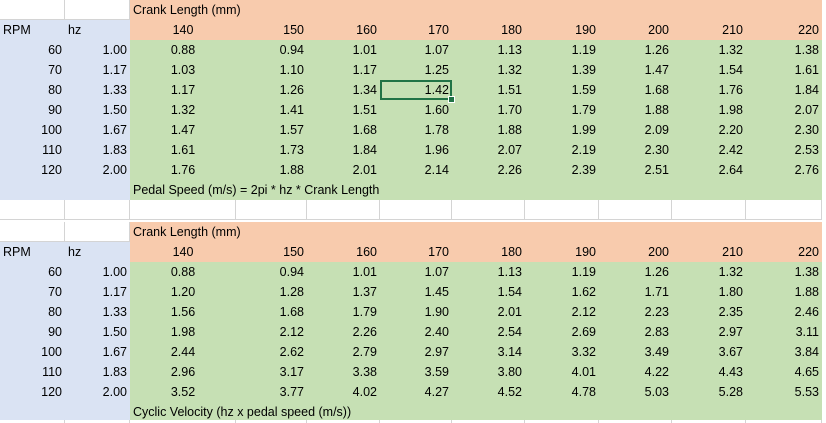  I want to click on data-cell: 1.10, so click(271, 70).